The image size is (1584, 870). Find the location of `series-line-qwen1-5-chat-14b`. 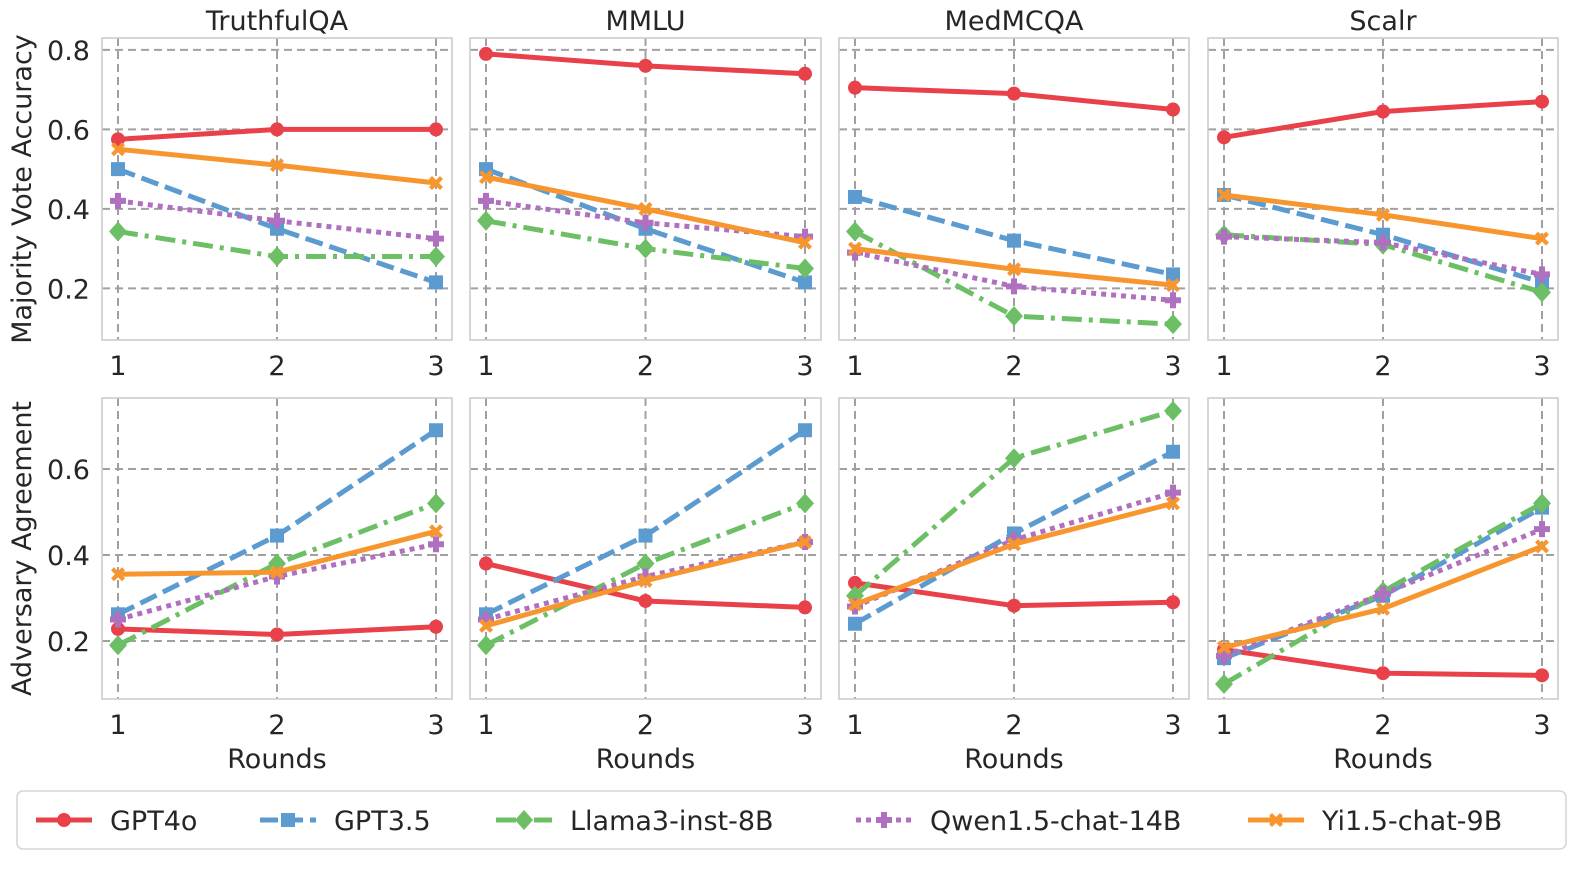

series-line-qwen1-5-chat-14b is located at coordinates (1383, 255).